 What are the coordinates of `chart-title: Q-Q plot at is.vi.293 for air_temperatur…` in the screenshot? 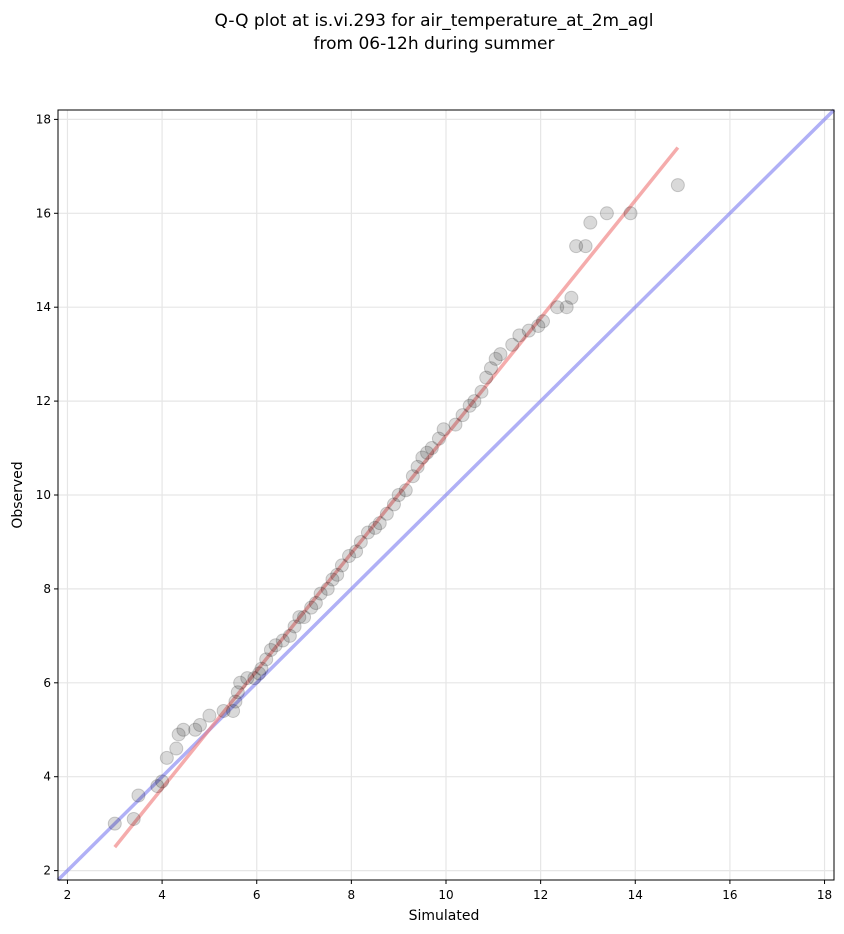 It's located at (433, 21).